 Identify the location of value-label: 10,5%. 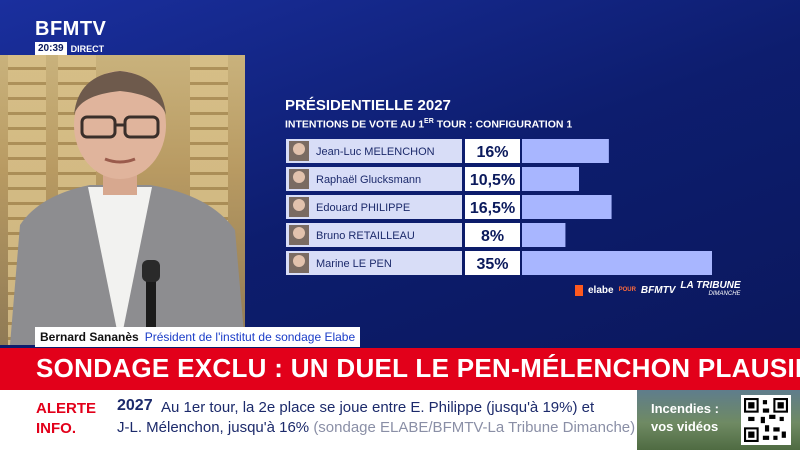
(492, 180).